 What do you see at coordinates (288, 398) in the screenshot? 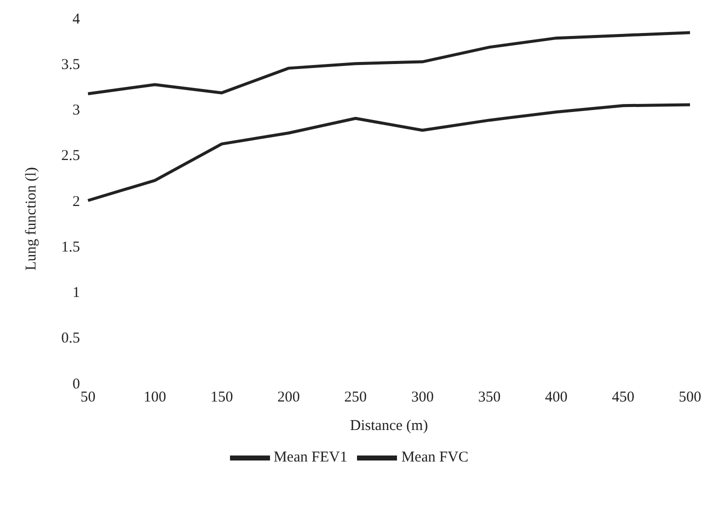
I see `x-tick-label: 200` at bounding box center [288, 398].